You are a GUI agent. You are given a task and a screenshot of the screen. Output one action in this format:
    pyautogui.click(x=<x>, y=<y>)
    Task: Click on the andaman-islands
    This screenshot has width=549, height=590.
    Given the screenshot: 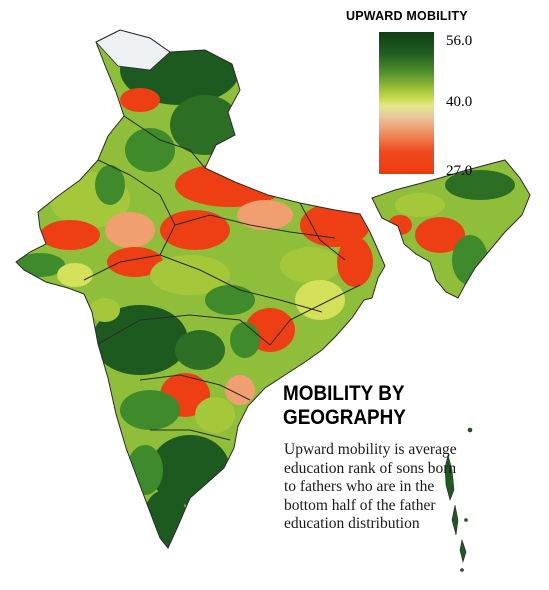 What is the action you would take?
    pyautogui.click(x=458, y=499)
    